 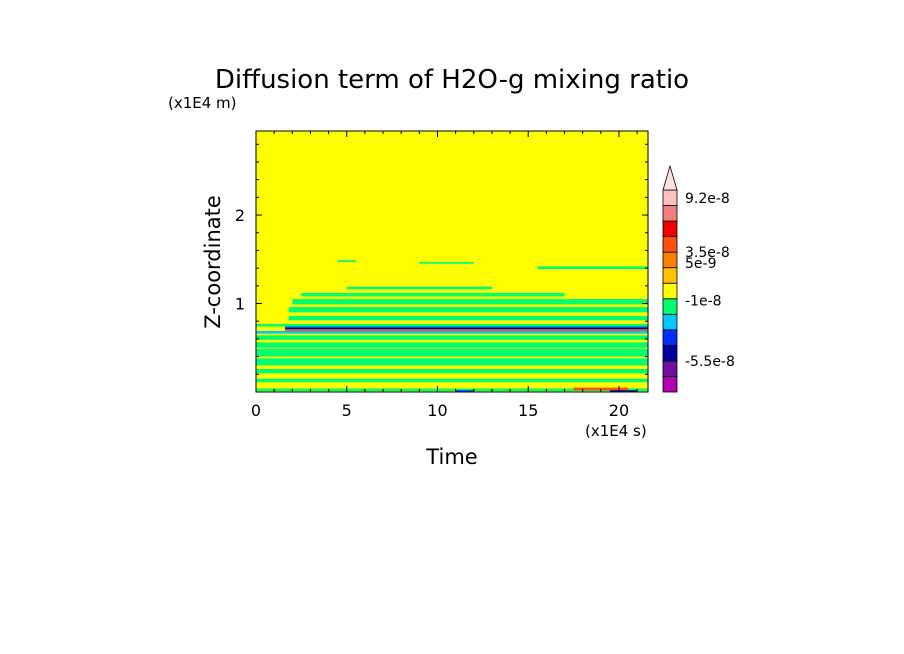 What do you see at coordinates (256, 410) in the screenshot?
I see `x-tick-label: 0` at bounding box center [256, 410].